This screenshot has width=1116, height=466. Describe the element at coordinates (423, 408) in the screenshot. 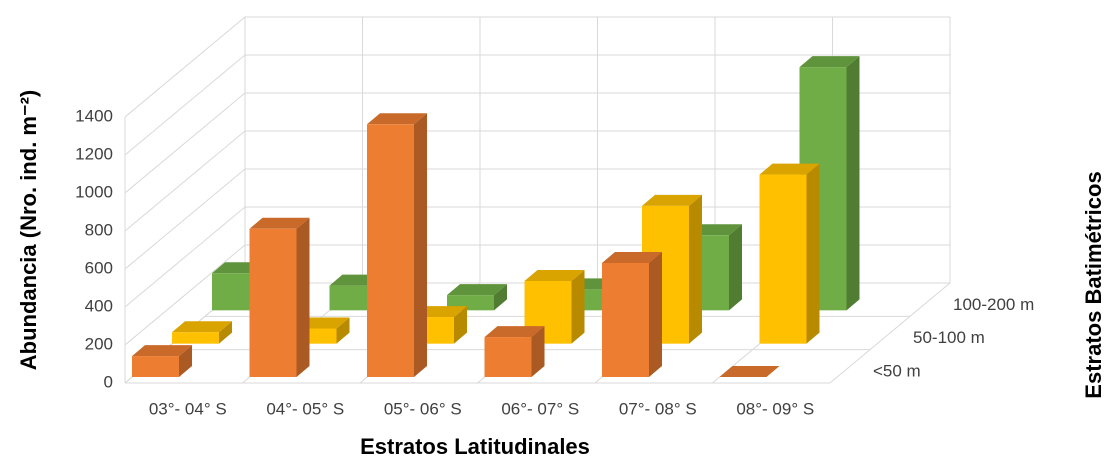

I see `x-tick-label: 05°- 06° S` at that location.